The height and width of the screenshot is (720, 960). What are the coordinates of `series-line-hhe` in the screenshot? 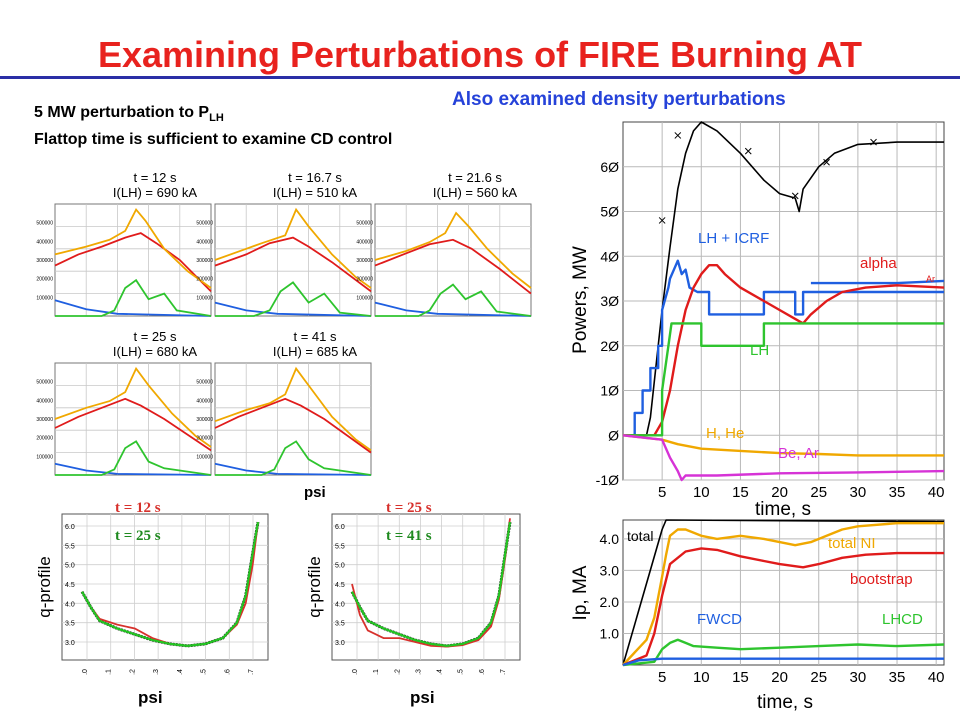 It's located at (783, 445).